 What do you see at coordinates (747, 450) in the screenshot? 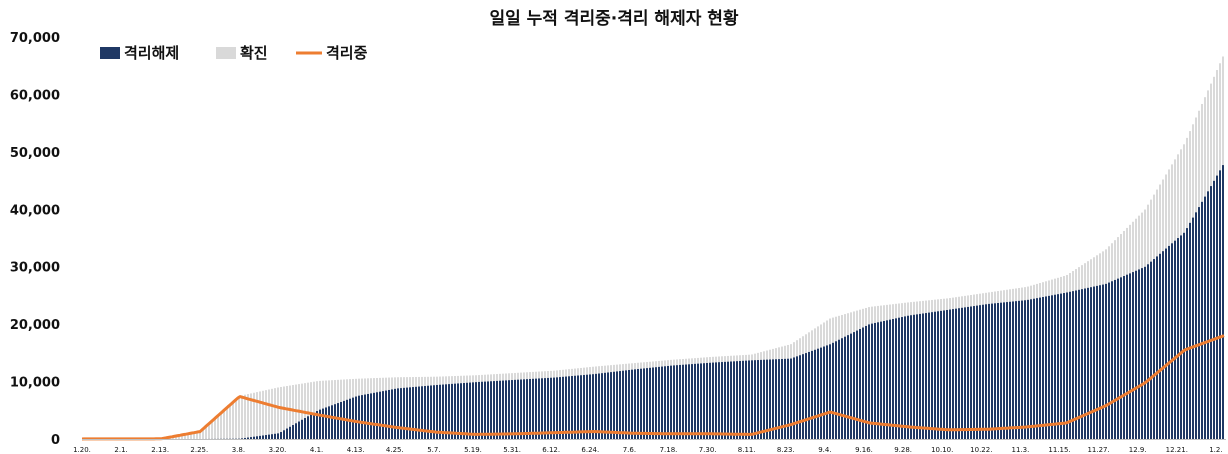
I see `x-tick-label: 8.11.` at bounding box center [747, 450].